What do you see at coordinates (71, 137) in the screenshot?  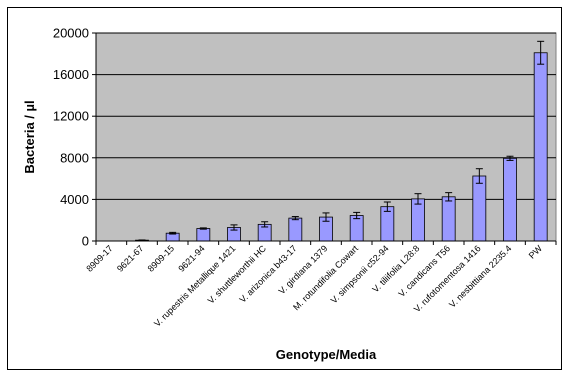 I see `y-tick-labels: 0 4000 8000 12000 16000 20000` at bounding box center [71, 137].